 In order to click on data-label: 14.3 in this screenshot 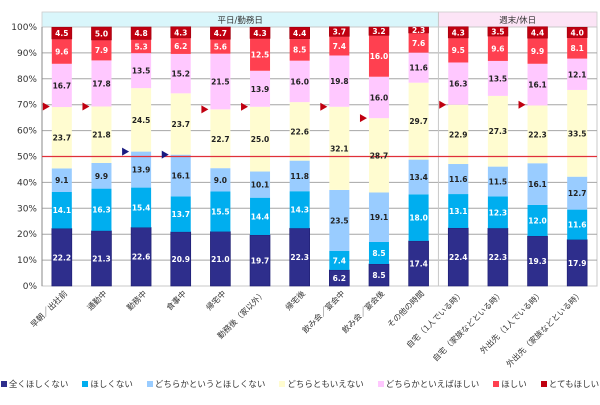, I will do `click(299, 210)`.